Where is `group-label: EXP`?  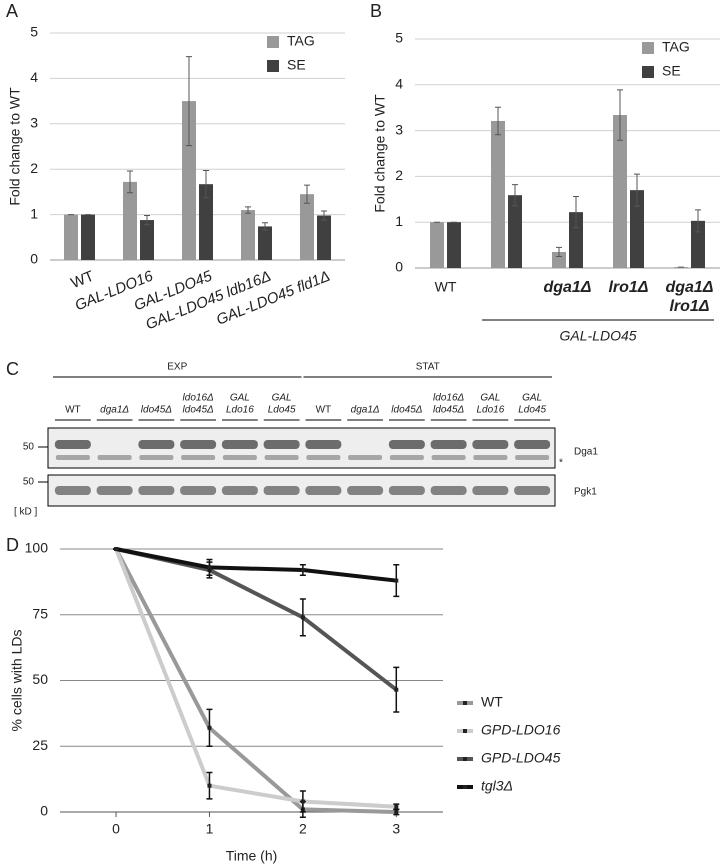
group-label: EXP is located at coordinates (177, 367).